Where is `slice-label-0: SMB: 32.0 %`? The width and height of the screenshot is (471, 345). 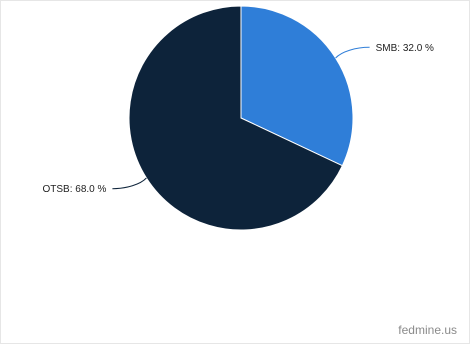 slice-label-0: SMB: 32.0 % is located at coordinates (405, 48).